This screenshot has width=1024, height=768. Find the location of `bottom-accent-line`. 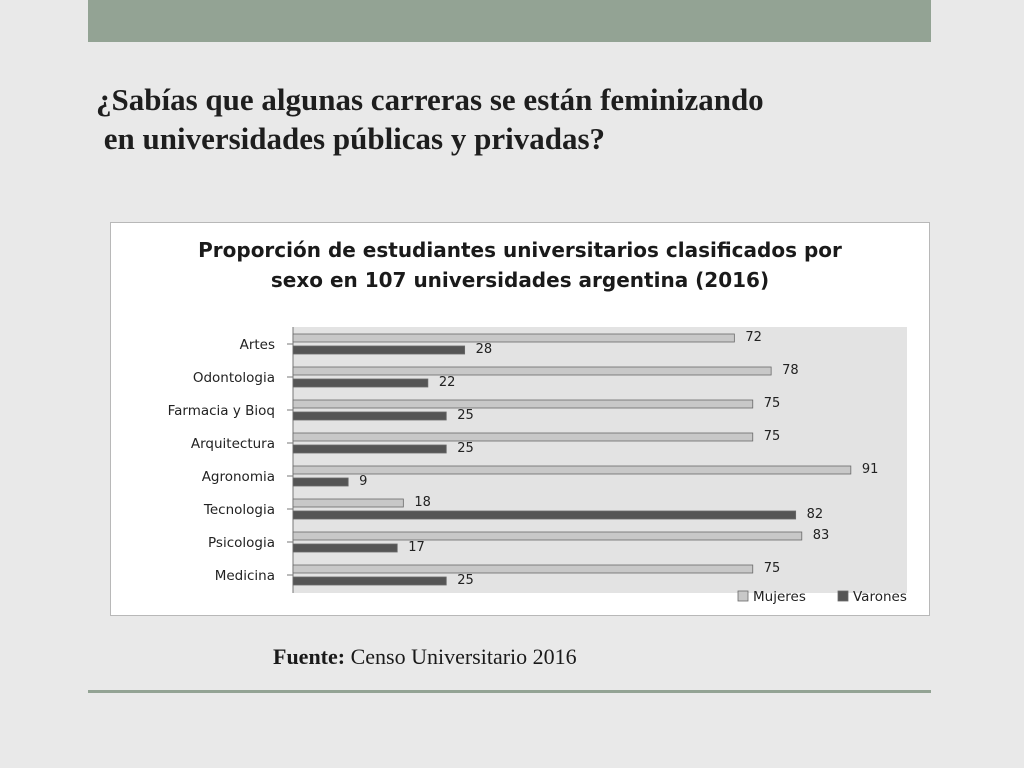

bottom-accent-line is located at coordinates (509, 691).